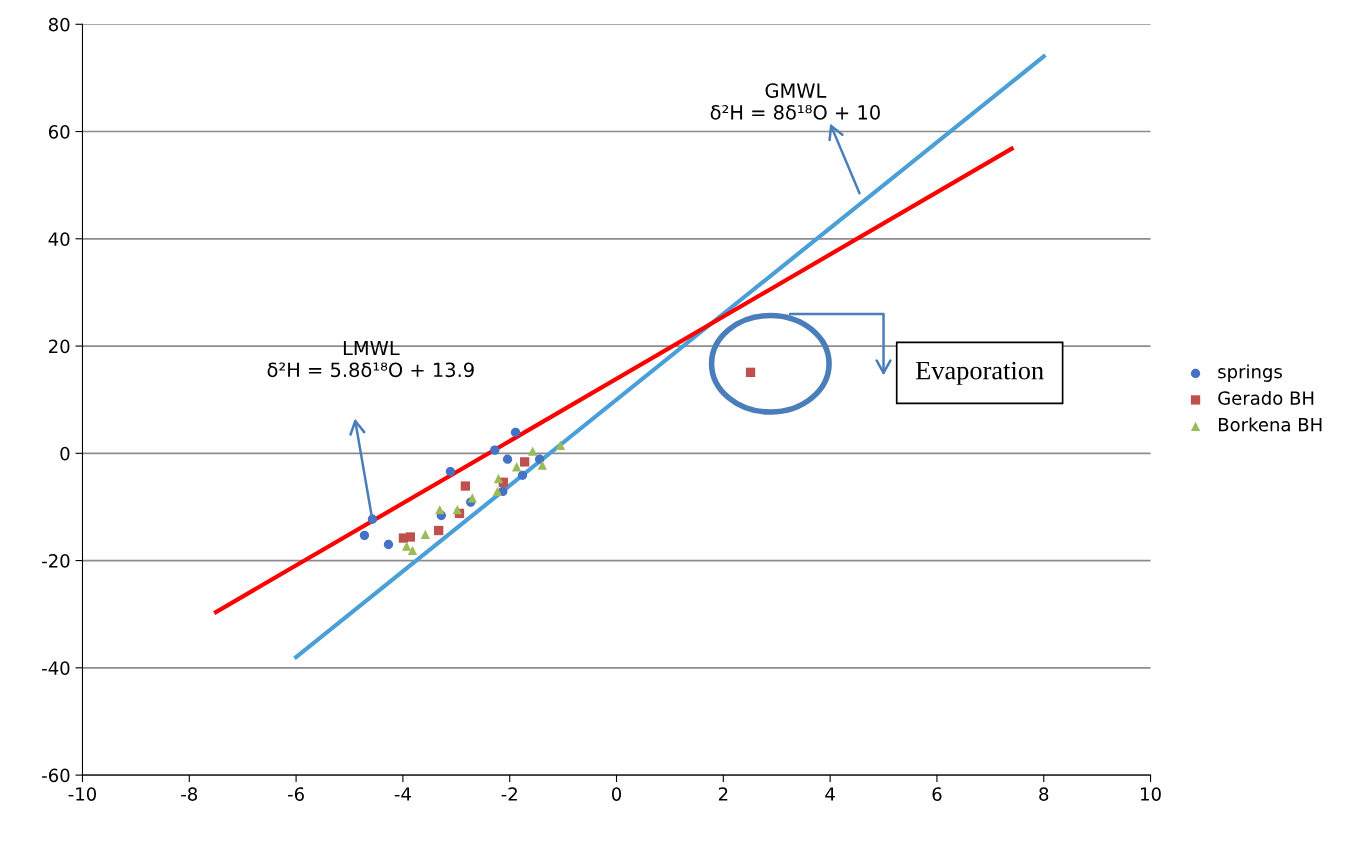  I want to click on y-tick-label: 20, so click(59, 346).